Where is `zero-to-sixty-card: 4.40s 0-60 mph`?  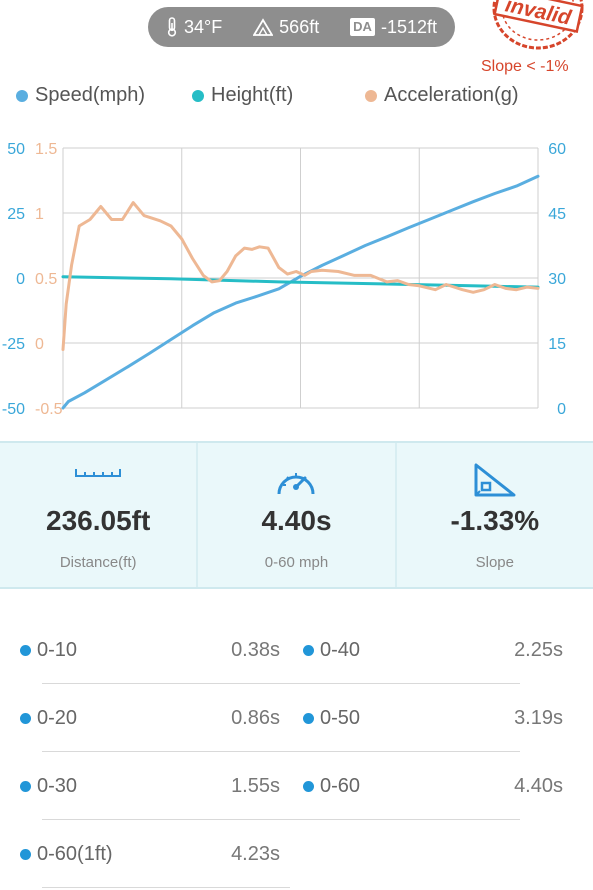
zero-to-sixty-card: 4.40s 0-60 mph is located at coordinates (295, 515).